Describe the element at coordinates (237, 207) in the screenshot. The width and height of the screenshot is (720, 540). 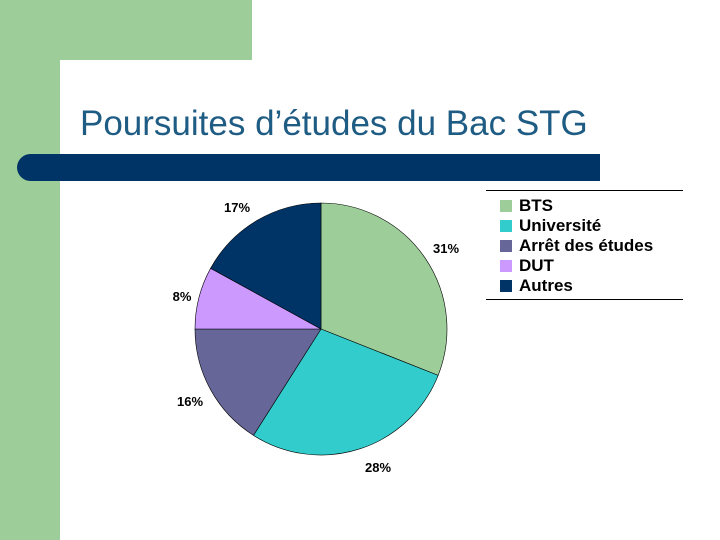
I see `data-label-autres: 17%` at that location.